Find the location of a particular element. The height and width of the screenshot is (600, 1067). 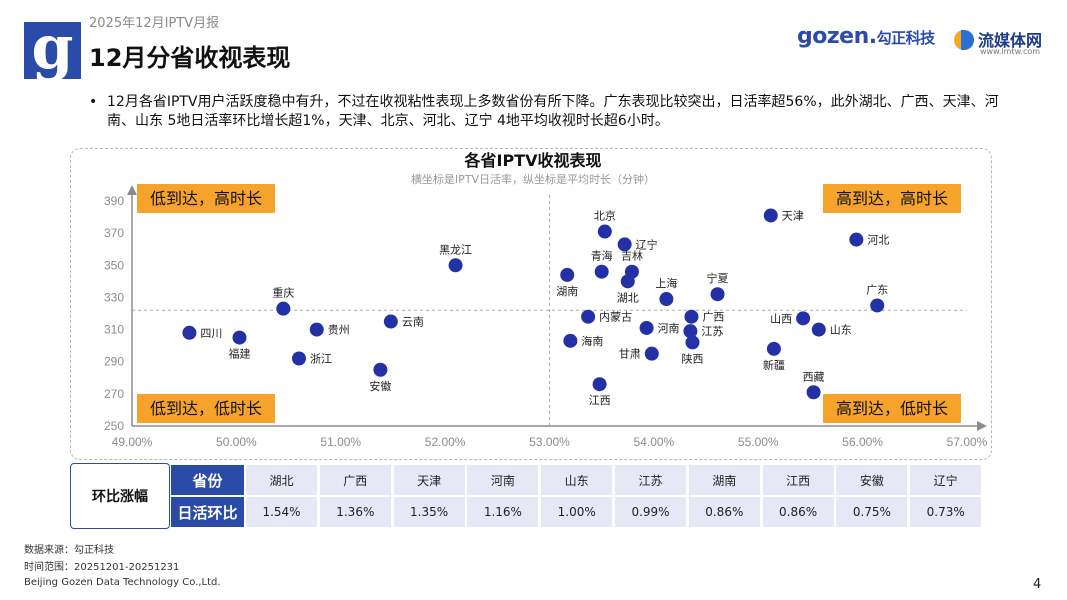

quadrant-label-top-left: 低到达，高时长 is located at coordinates (206, 198).